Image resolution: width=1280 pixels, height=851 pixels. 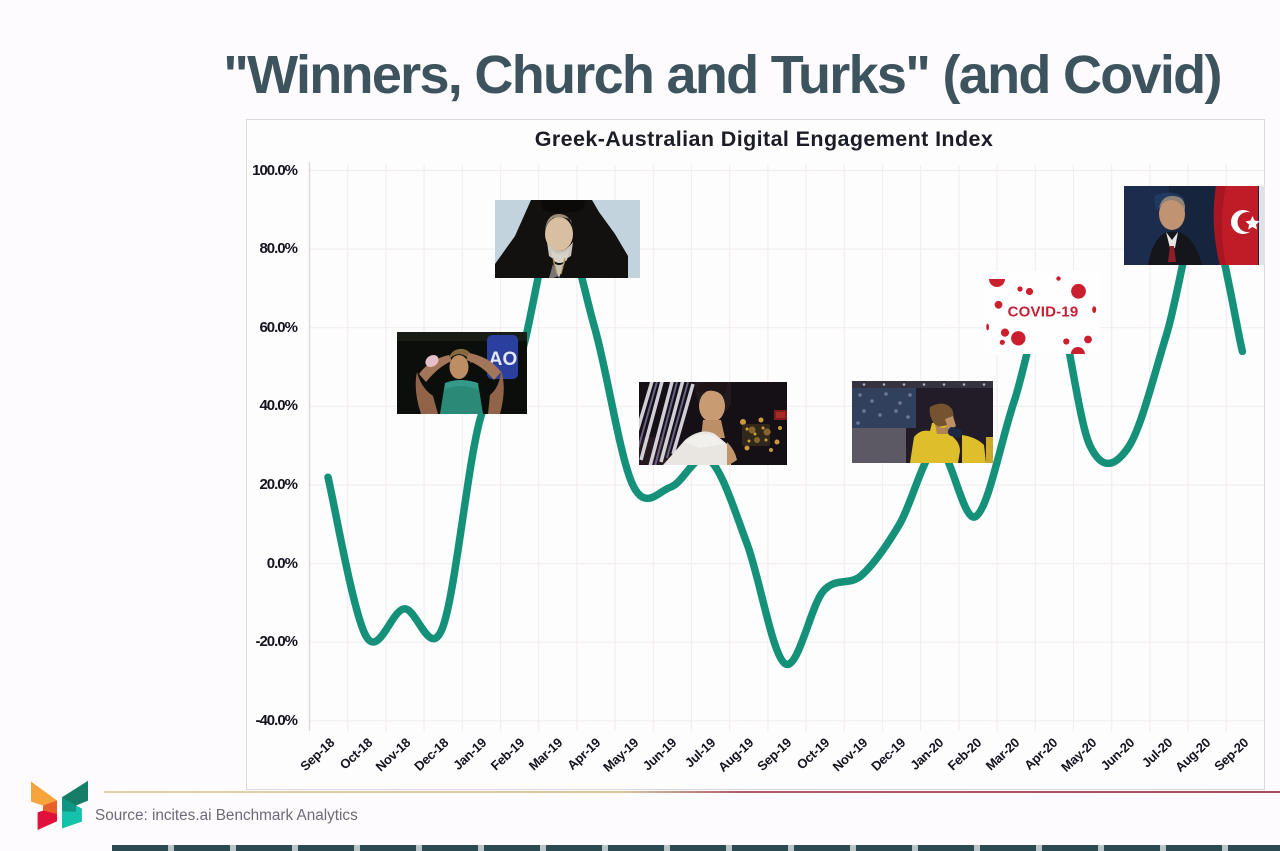 I want to click on svg-text: AO, so click(x=503, y=359).